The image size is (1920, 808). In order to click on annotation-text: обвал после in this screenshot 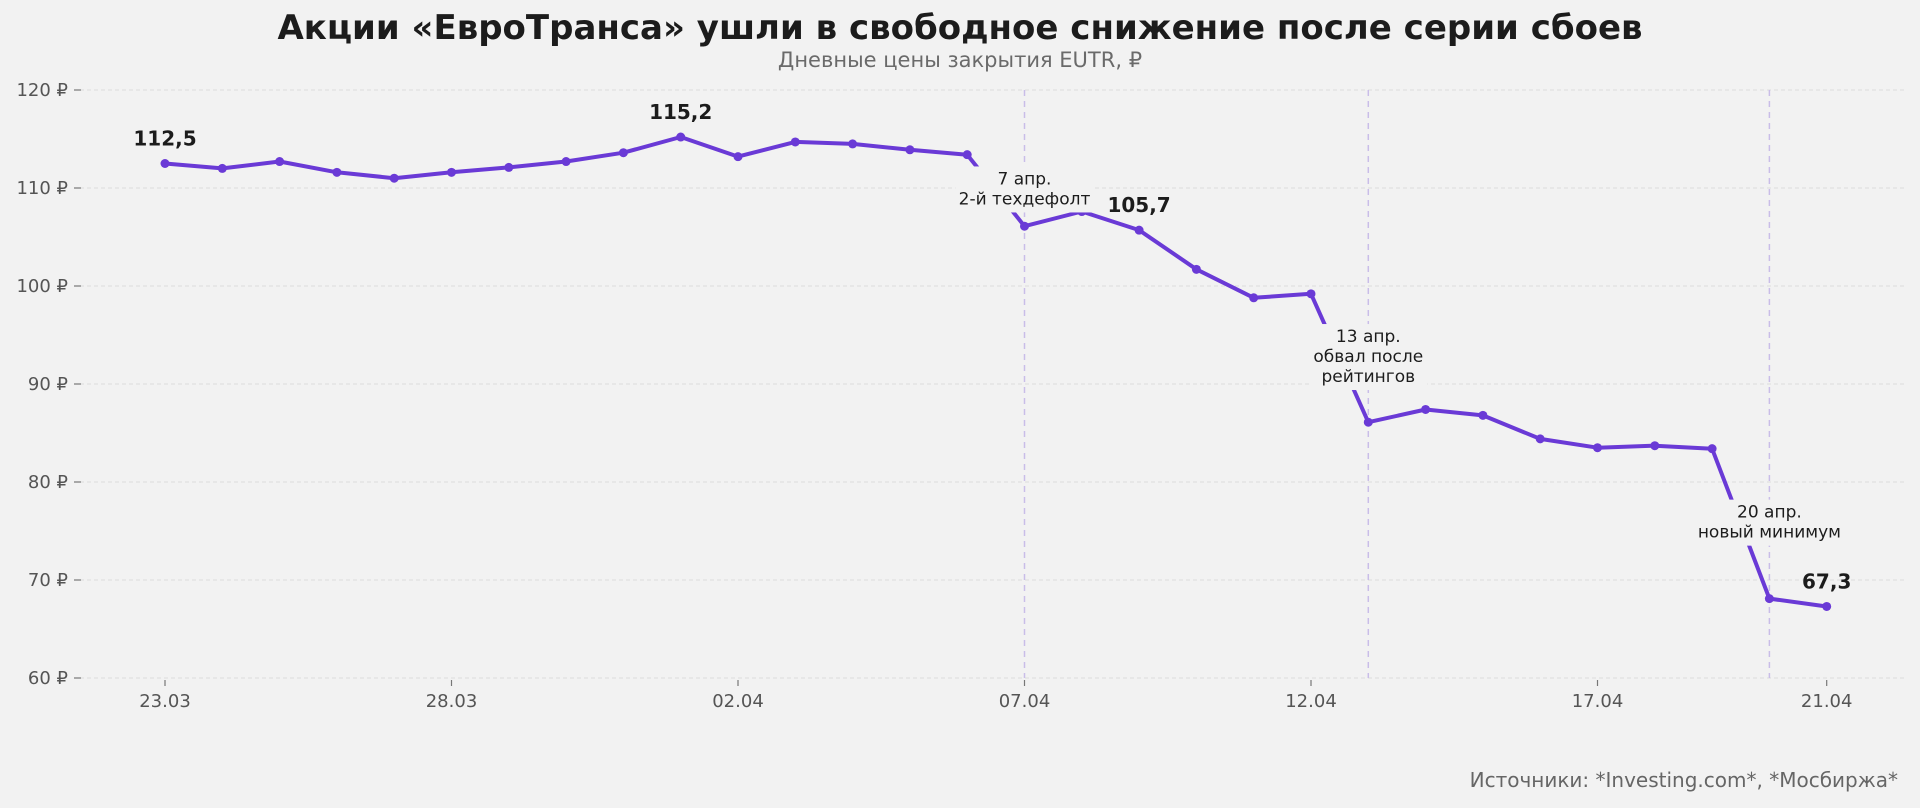, I will do `click(1368, 357)`.